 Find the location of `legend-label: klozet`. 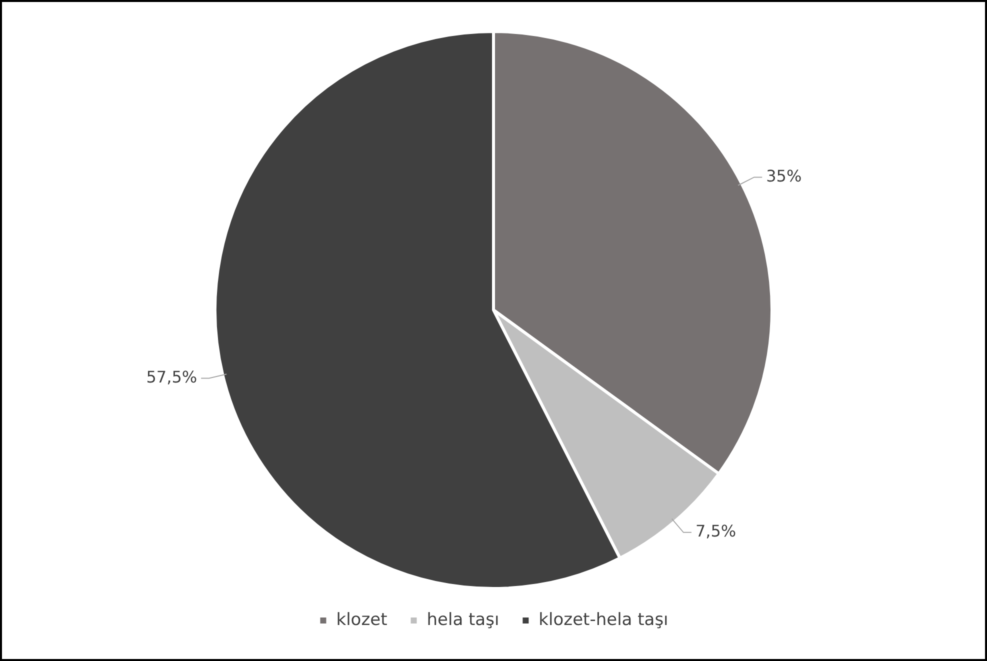

legend-label: klozet is located at coordinates (362, 620).